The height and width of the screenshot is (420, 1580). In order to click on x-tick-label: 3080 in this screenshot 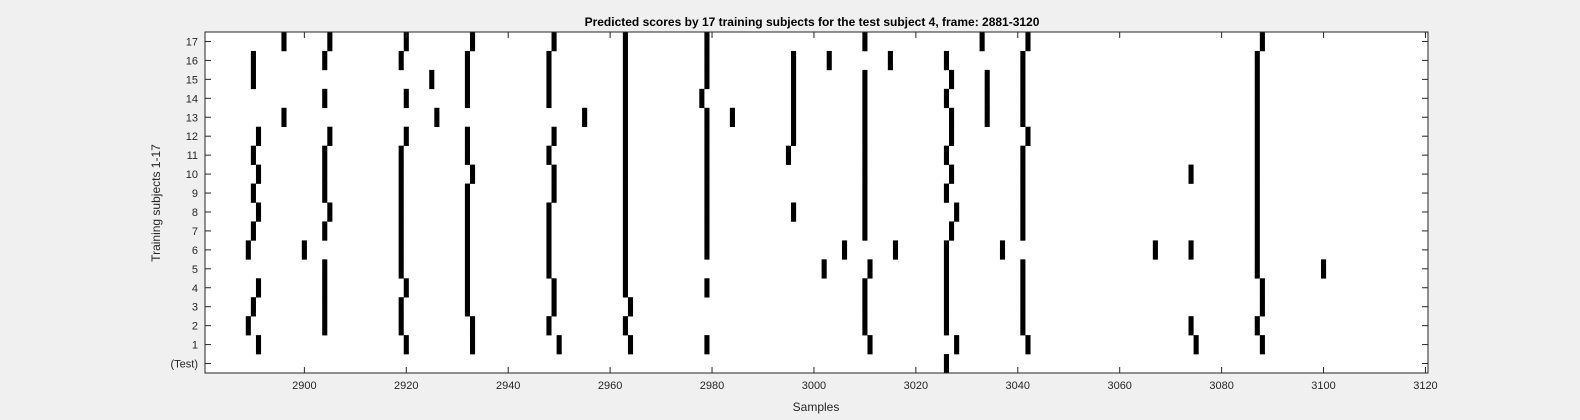, I will do `click(1221, 386)`.